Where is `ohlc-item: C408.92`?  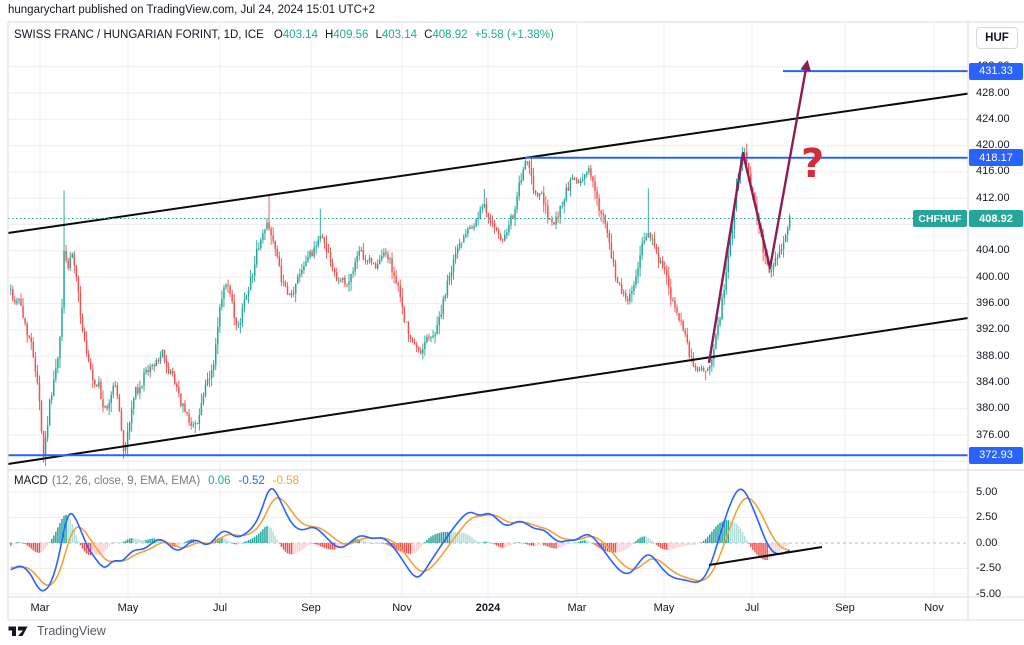 ohlc-item: C408.92 is located at coordinates (446, 35).